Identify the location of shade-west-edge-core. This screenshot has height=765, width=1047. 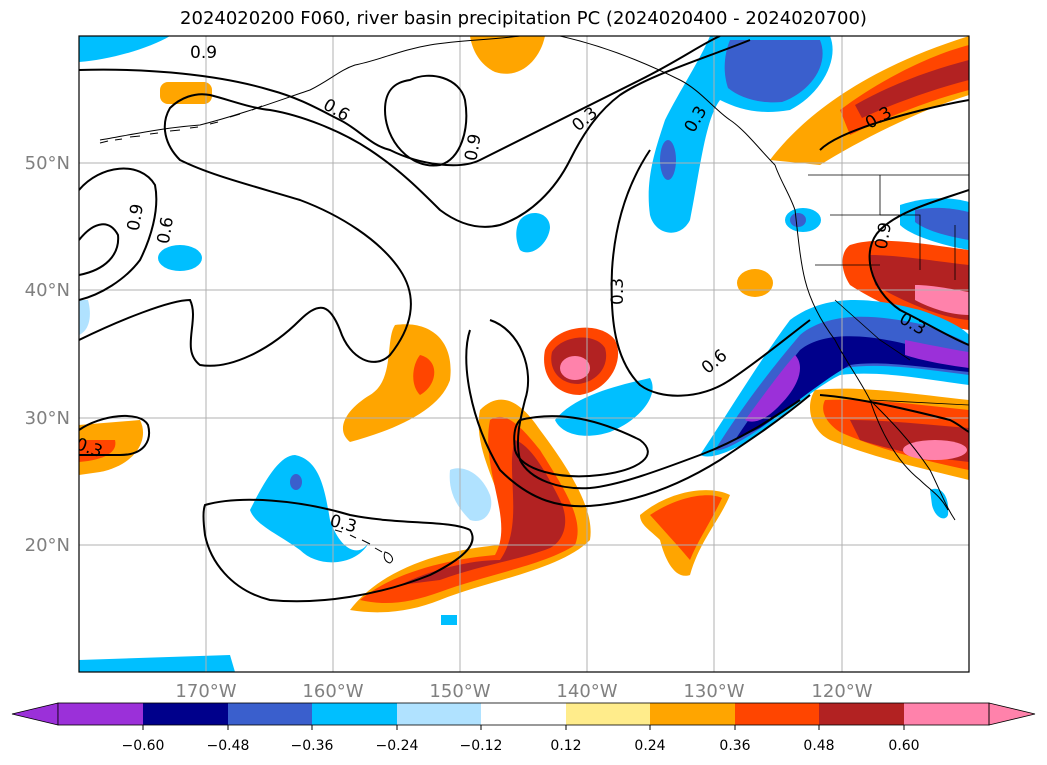
(97, 451).